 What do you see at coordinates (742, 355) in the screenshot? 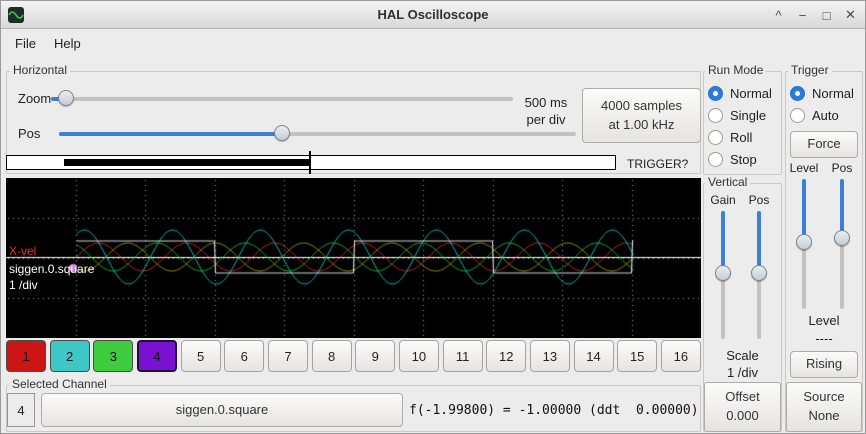
I see `vertical-scale-label: Scale` at bounding box center [742, 355].